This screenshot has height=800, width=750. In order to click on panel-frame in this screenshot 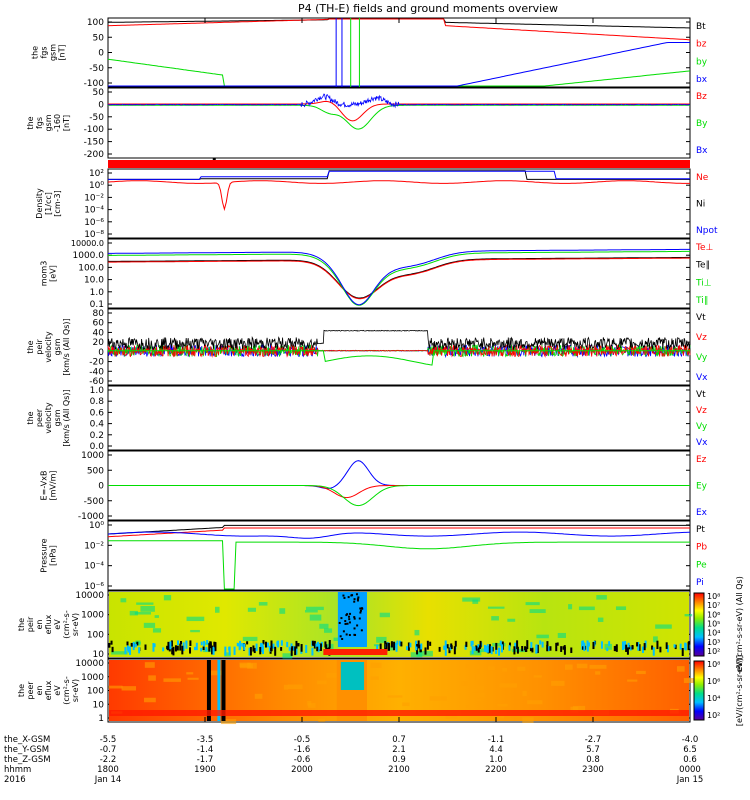, I will do `click(399, 203)`.